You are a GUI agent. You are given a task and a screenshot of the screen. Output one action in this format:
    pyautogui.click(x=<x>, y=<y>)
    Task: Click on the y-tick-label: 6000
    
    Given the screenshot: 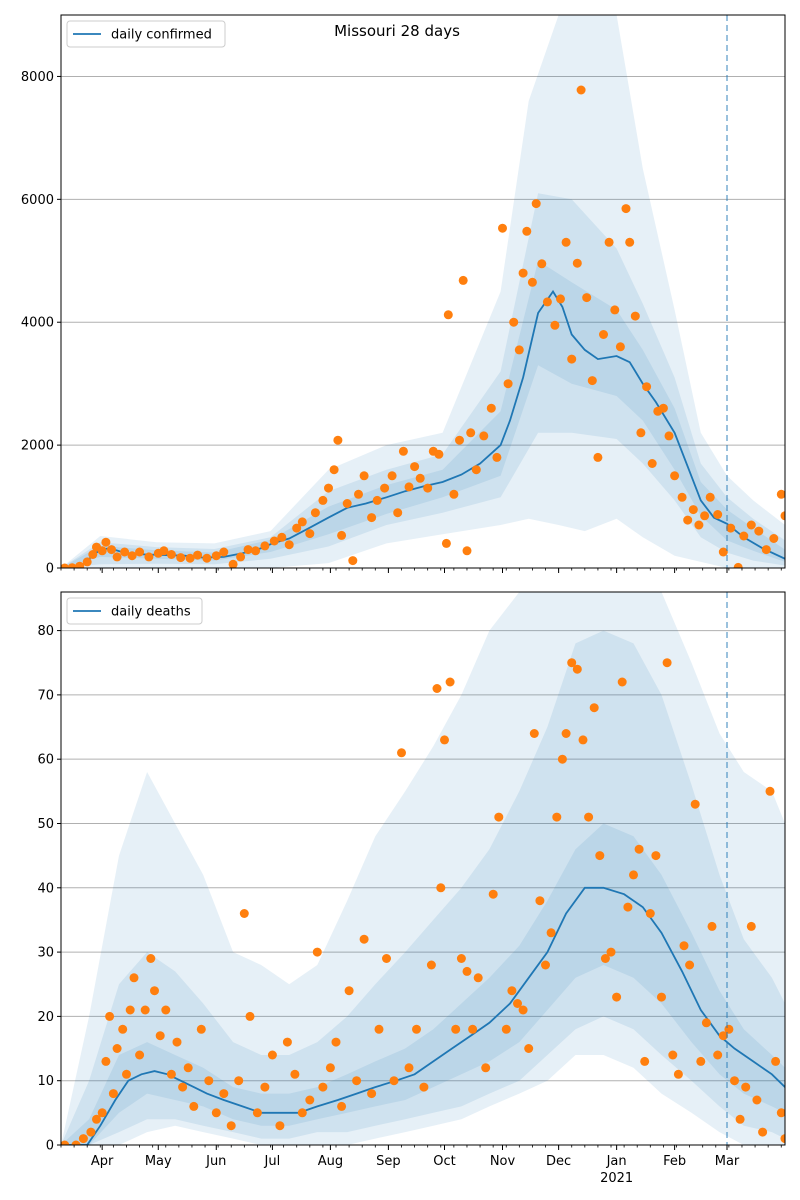 What is the action you would take?
    pyautogui.click(x=37, y=200)
    